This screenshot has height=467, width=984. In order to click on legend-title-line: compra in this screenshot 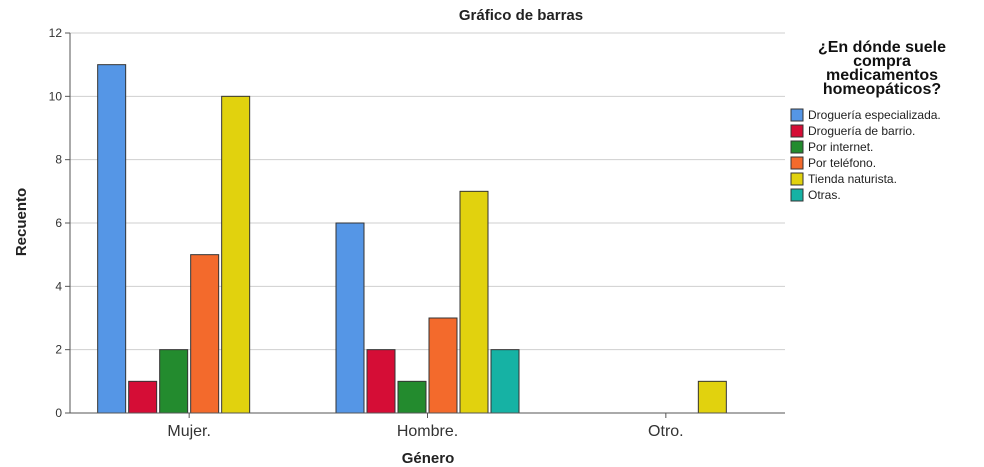, I will do `click(882, 61)`.